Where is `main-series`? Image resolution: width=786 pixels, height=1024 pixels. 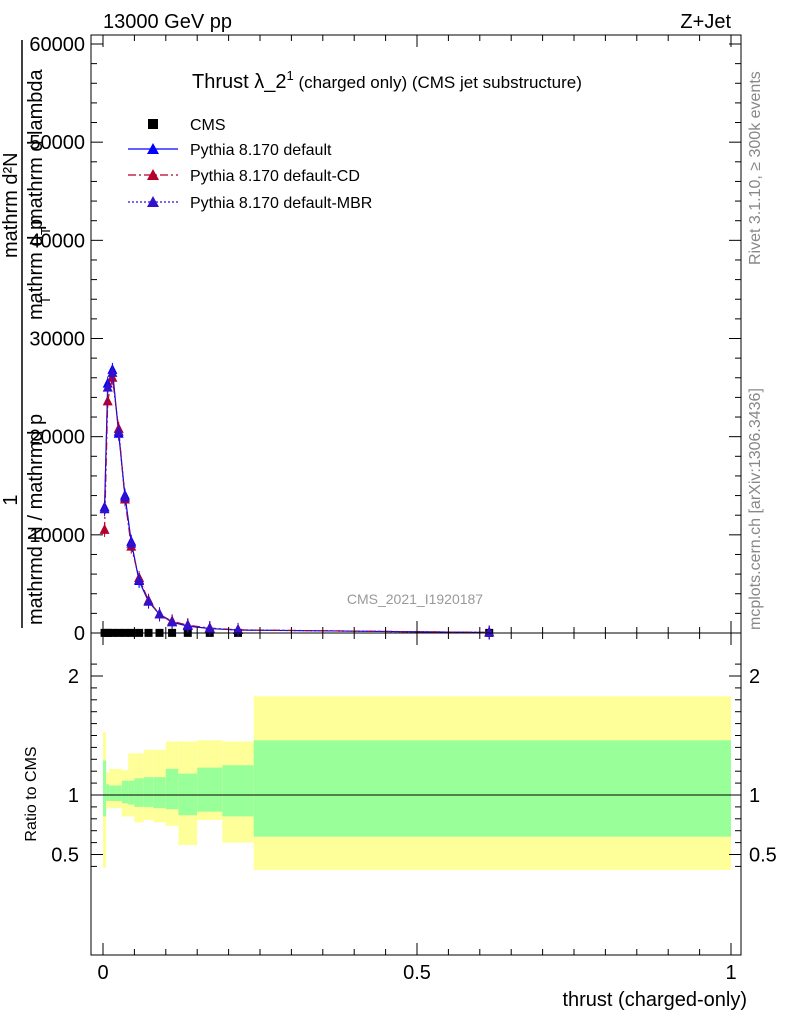
main-series is located at coordinates (297, 501).